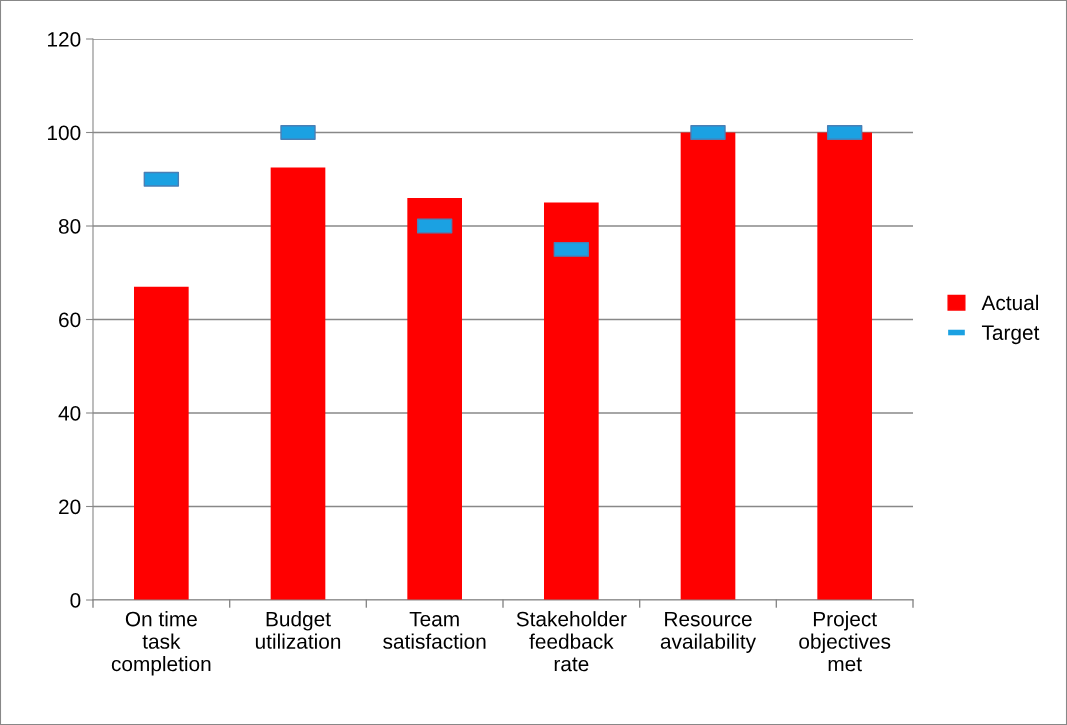 This screenshot has width=1067, height=725. Describe the element at coordinates (708, 632) in the screenshot. I see `x-tick-label: Resource availability` at that location.